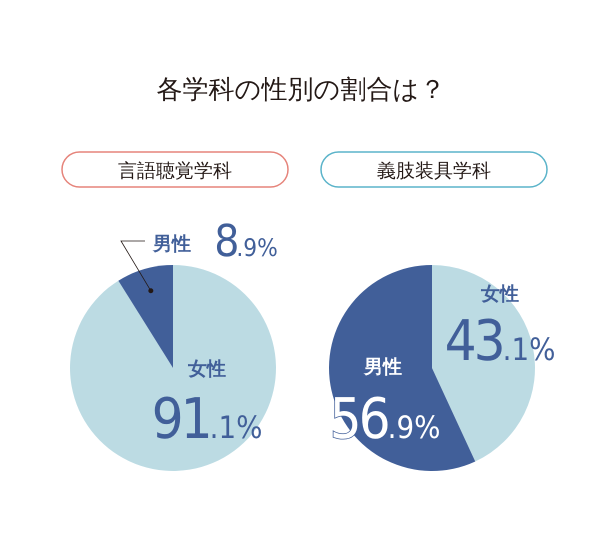 The image size is (602, 553). Describe the element at coordinates (175, 171) in the screenshot. I see `chart-subtitle: 言語聴覚学科` at that location.